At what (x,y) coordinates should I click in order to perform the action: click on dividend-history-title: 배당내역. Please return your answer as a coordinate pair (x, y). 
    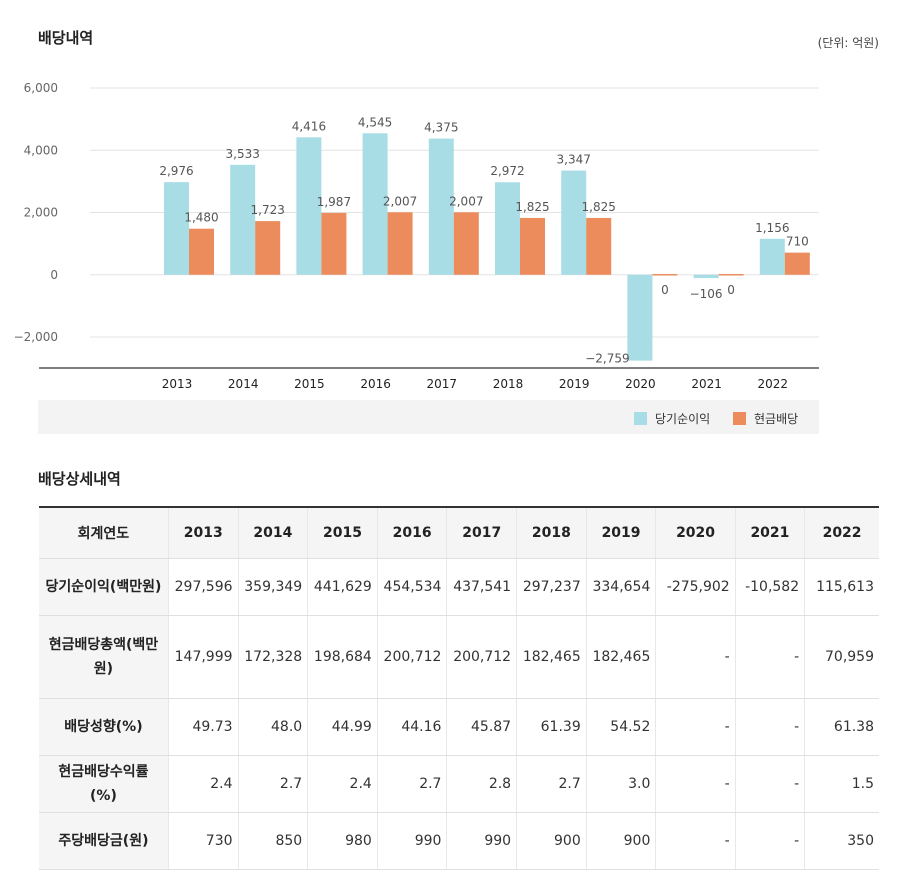
    Looking at the image, I should click on (66, 38).